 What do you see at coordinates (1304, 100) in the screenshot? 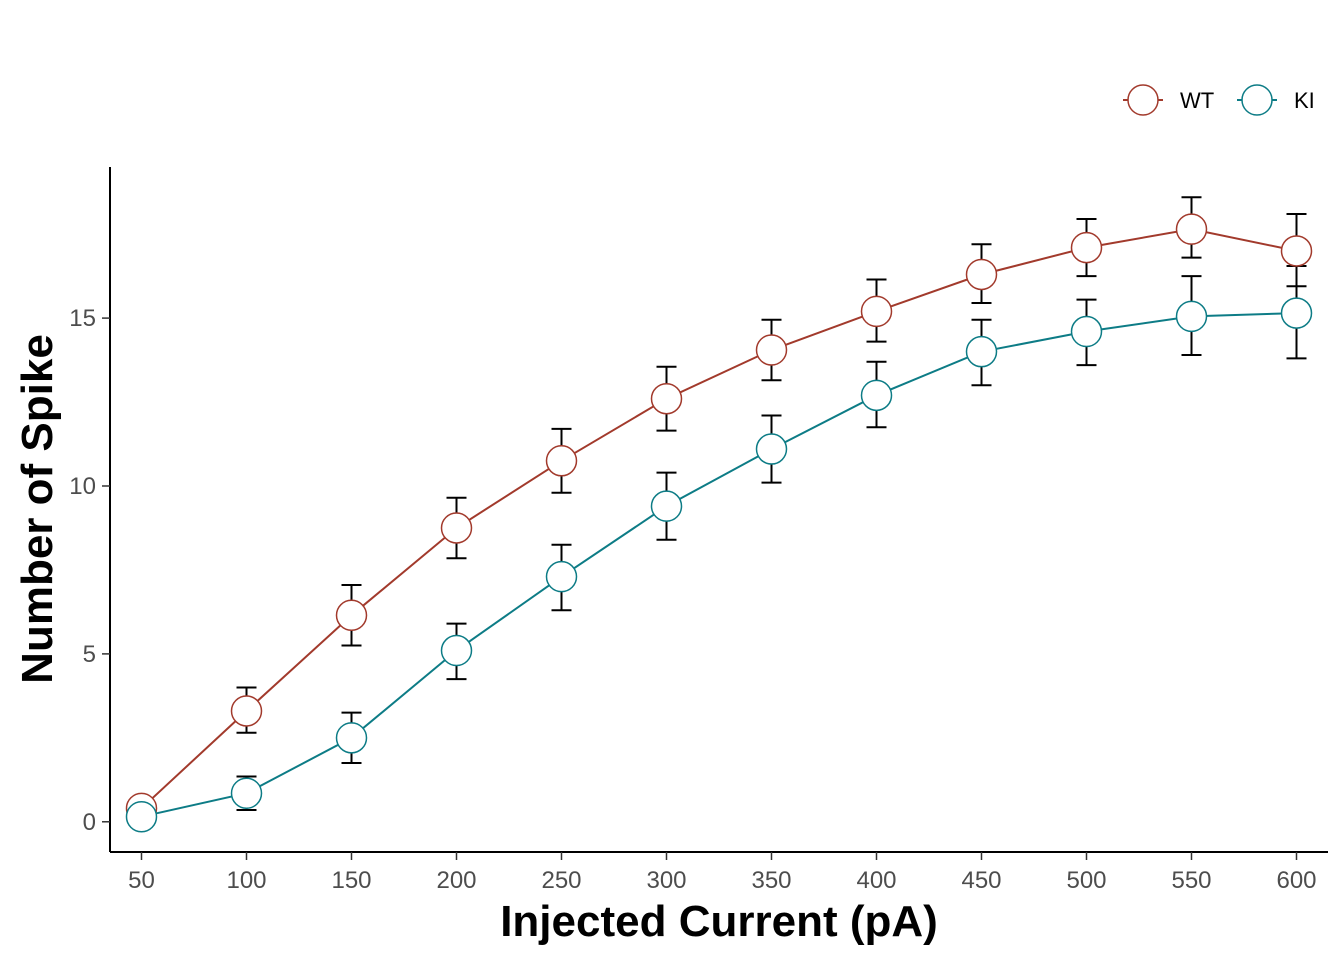
I see `legend-label-ki: KI` at bounding box center [1304, 100].